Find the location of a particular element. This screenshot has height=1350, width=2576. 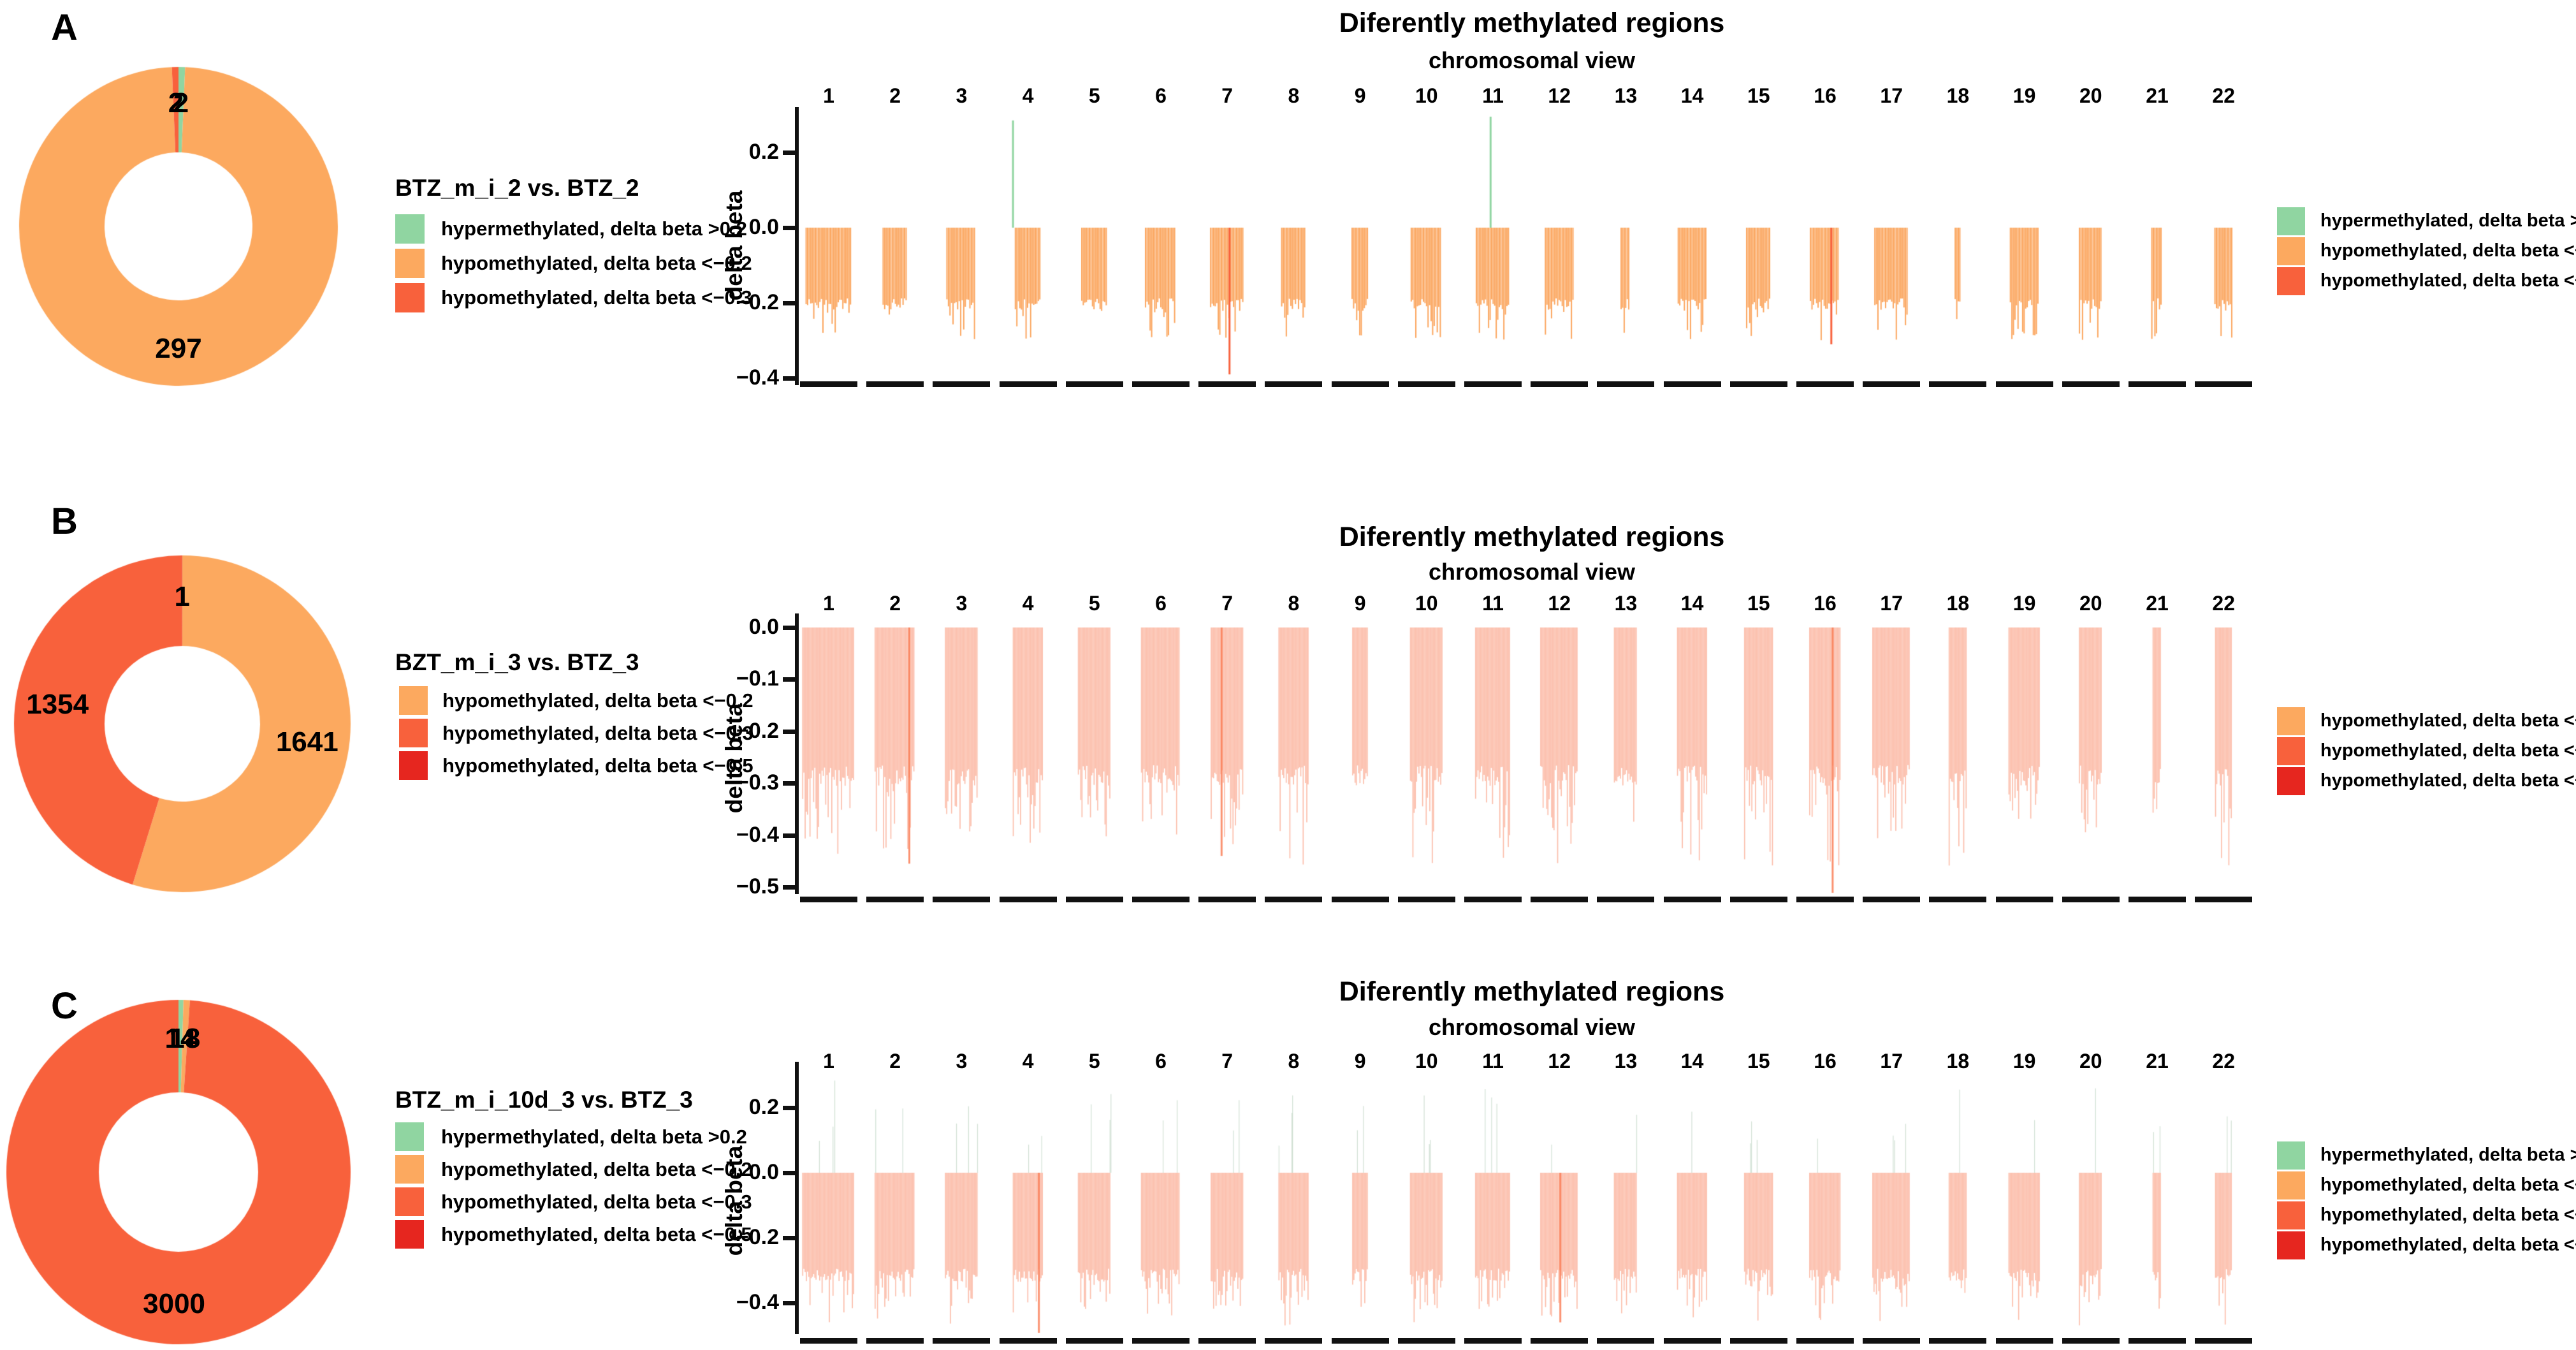

donut-count-label: 1641 is located at coordinates (306, 742).